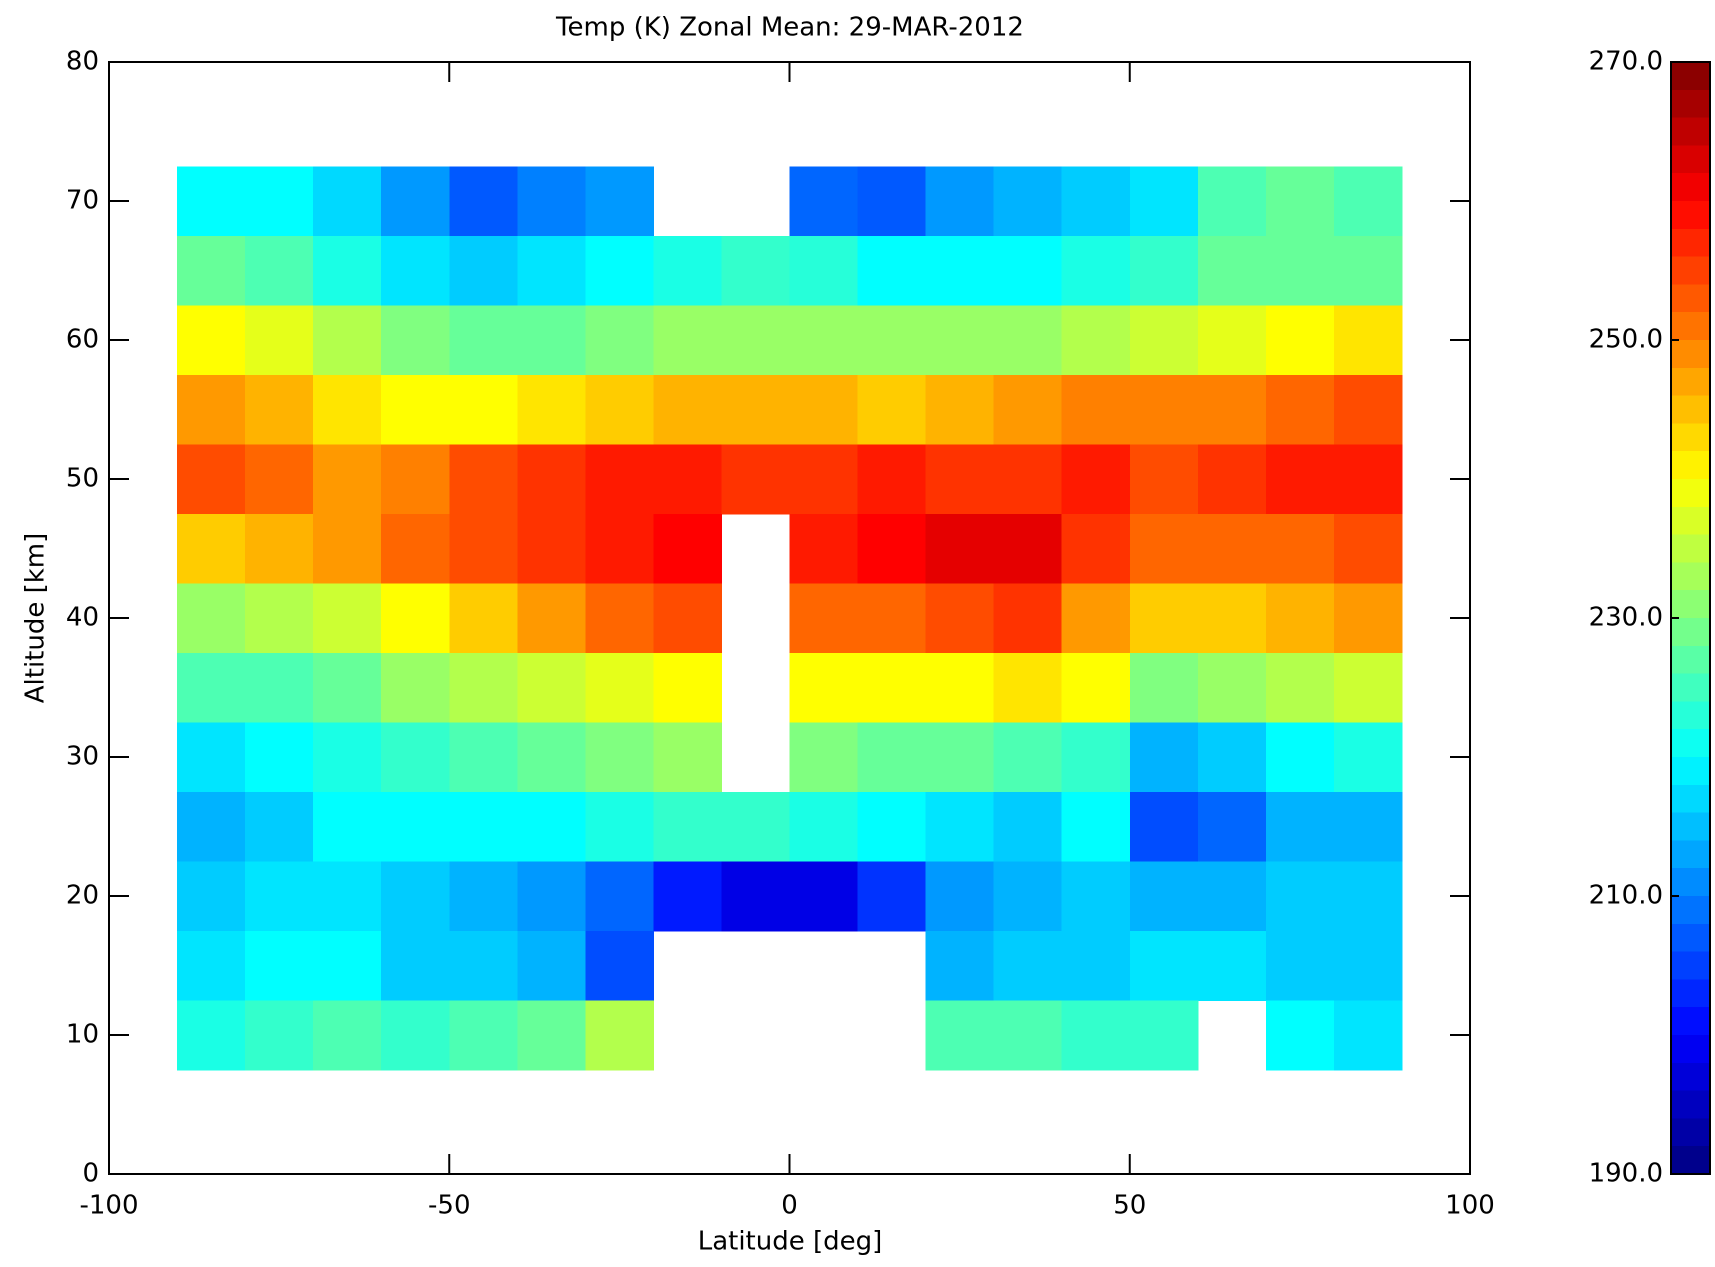  I want to click on y-tick-label: 10, so click(82, 1035).